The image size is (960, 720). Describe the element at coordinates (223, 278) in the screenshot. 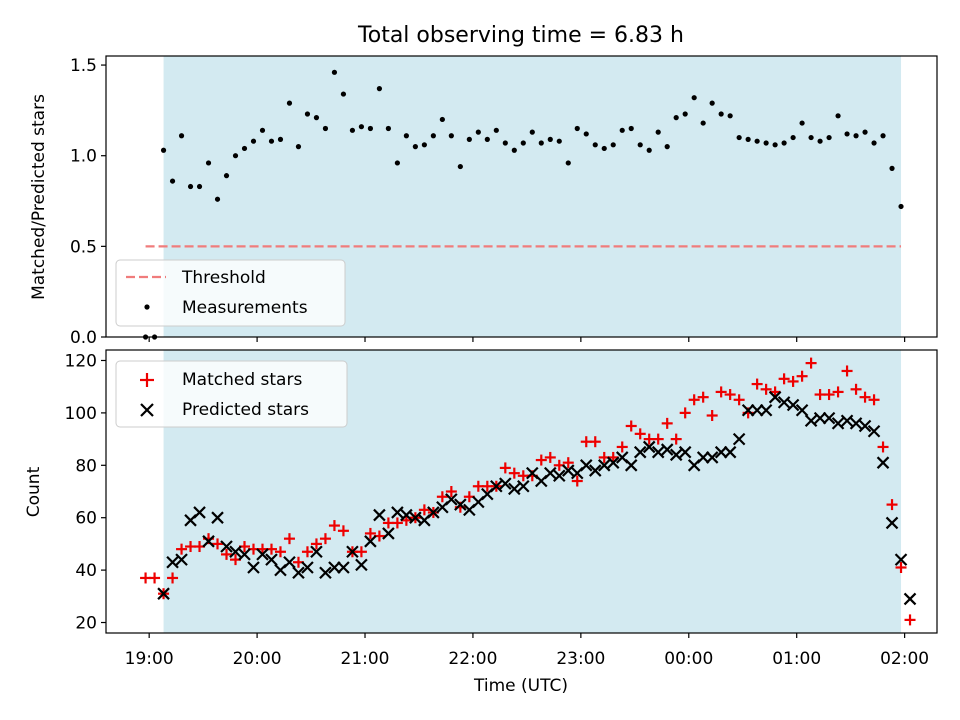

I see `threshold-legend-label: Threshold` at that location.